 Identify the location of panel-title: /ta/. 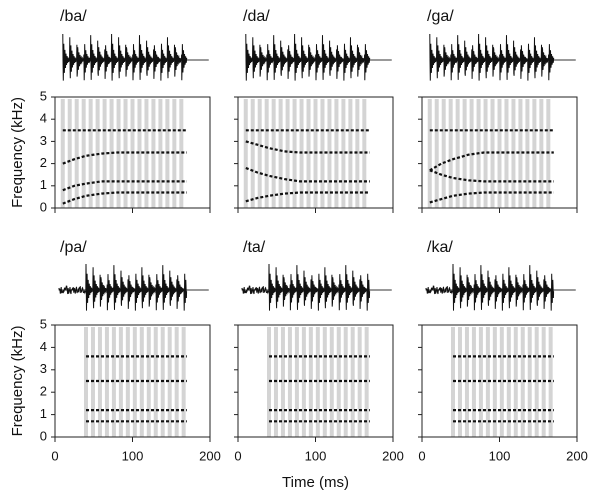
(254, 247).